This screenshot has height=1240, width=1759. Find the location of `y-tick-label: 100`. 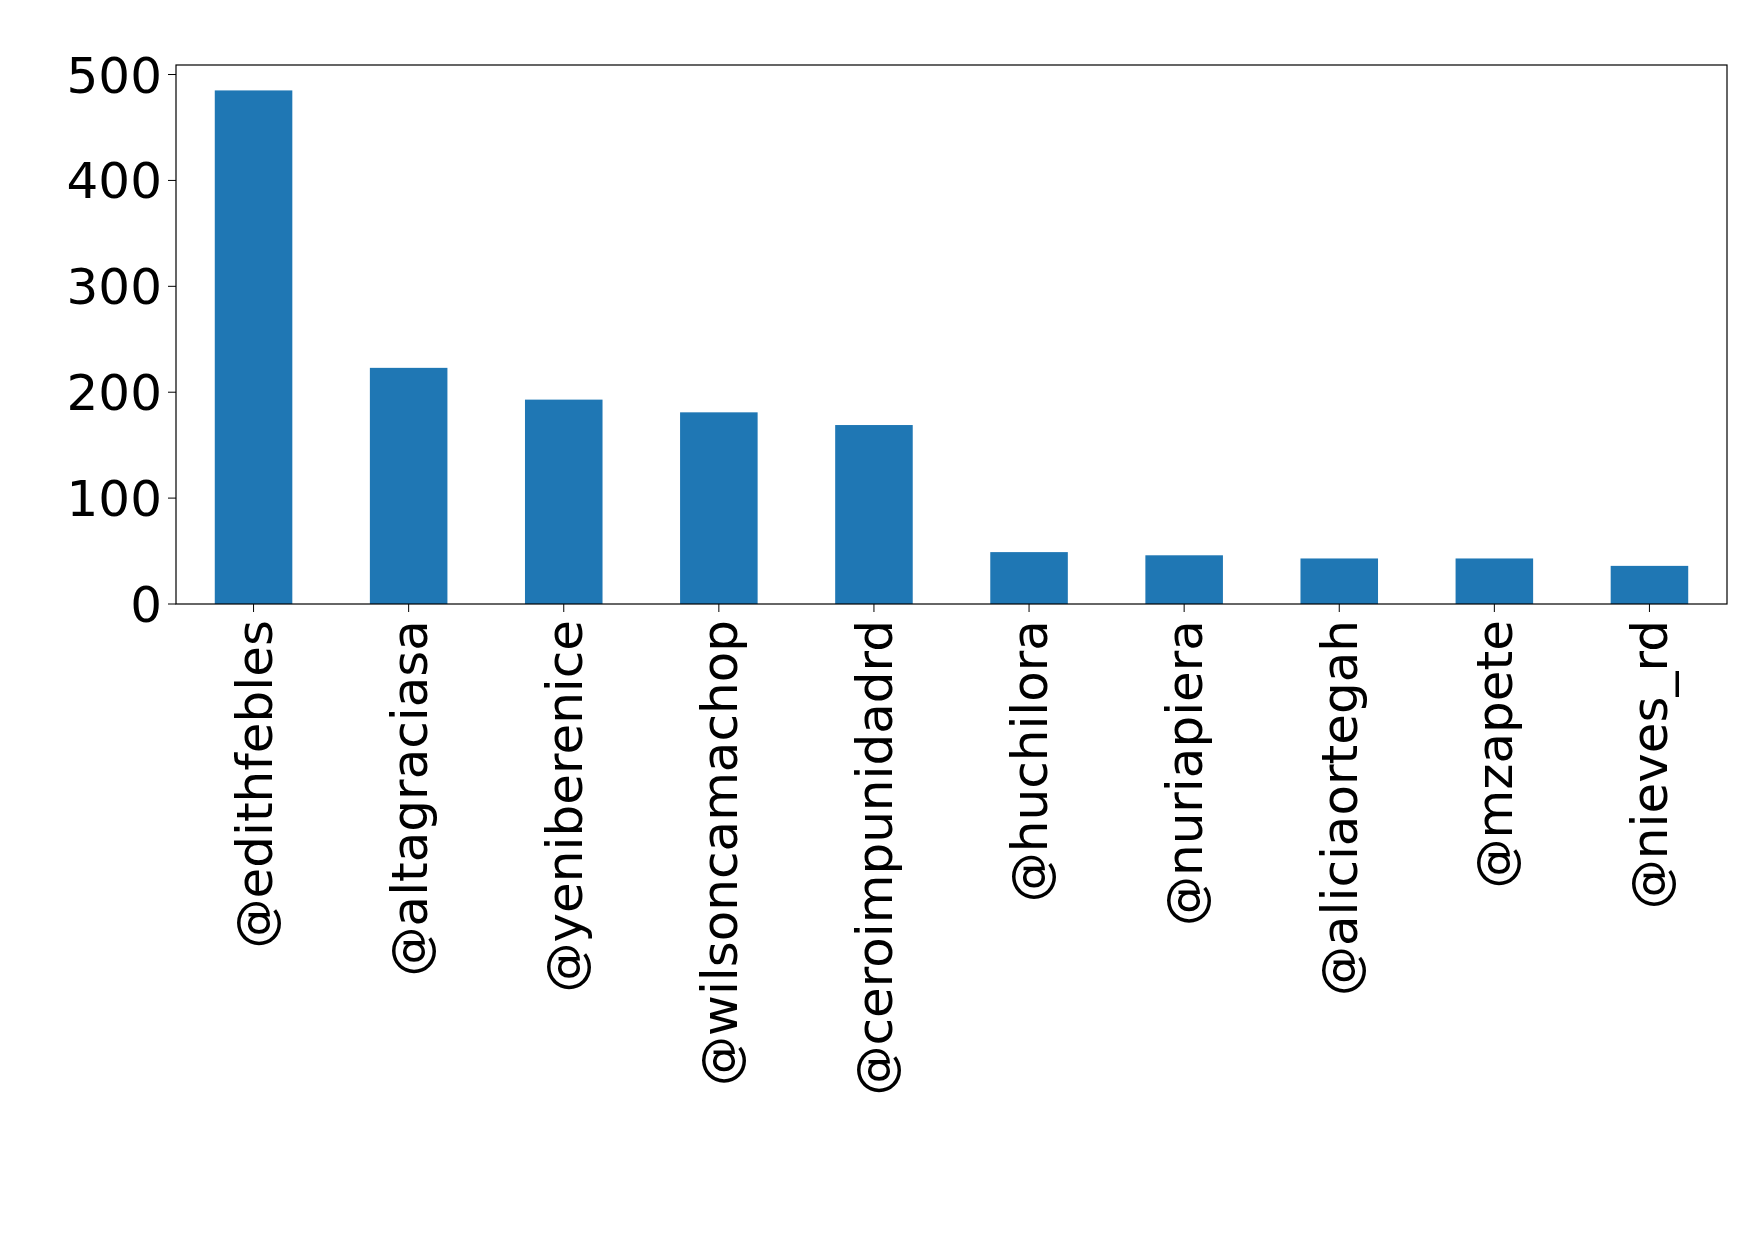

y-tick-label: 100 is located at coordinates (114, 499).